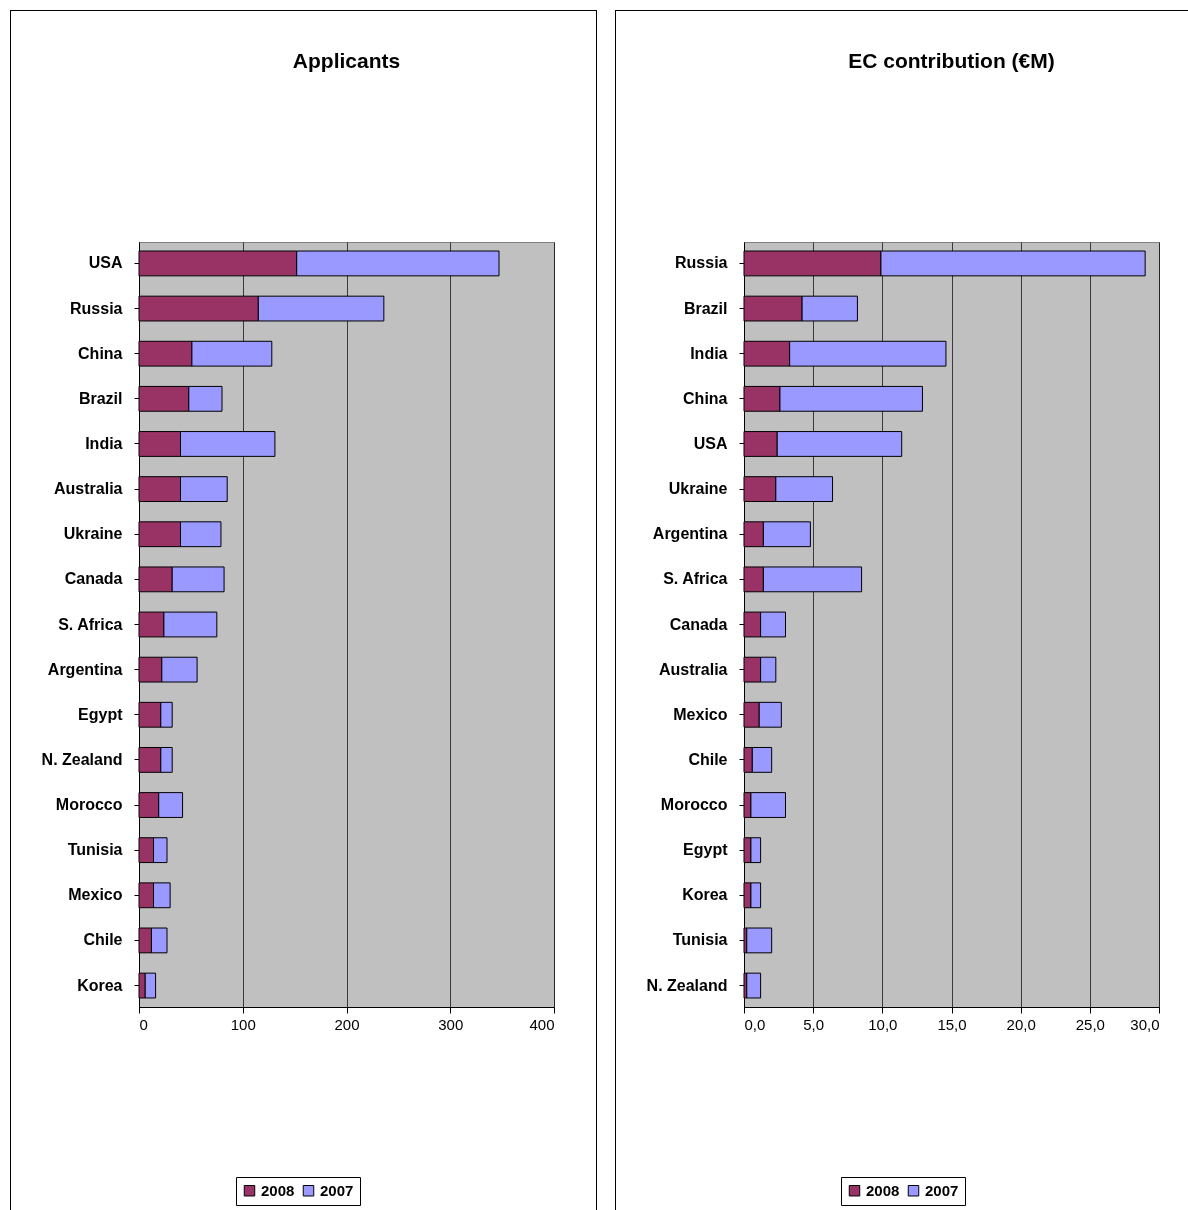 The image size is (1188, 1210). What do you see at coordinates (243, 1024) in the screenshot?
I see `x-tick-label: 100` at bounding box center [243, 1024].